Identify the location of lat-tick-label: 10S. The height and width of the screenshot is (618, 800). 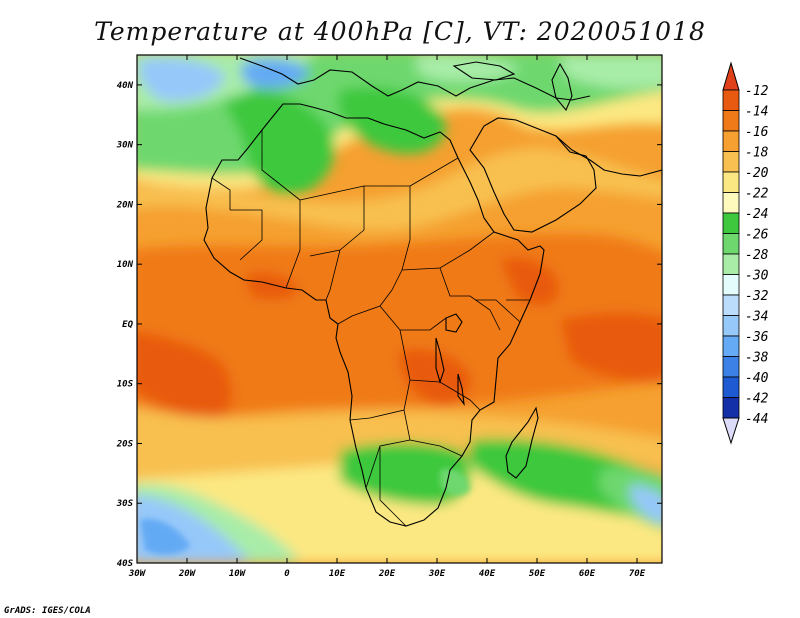
(125, 385).